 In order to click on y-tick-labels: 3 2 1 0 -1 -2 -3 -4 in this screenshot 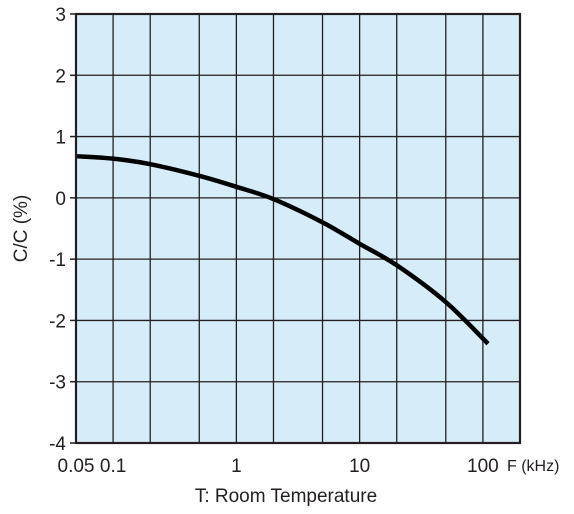, I will do `click(62, 230)`.